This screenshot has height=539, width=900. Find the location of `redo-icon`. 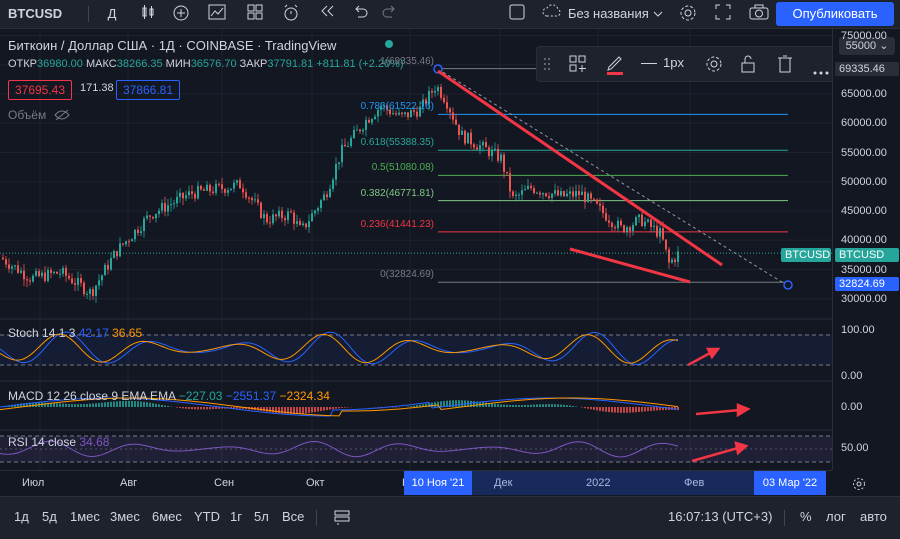

redo-icon is located at coordinates (390, 14).